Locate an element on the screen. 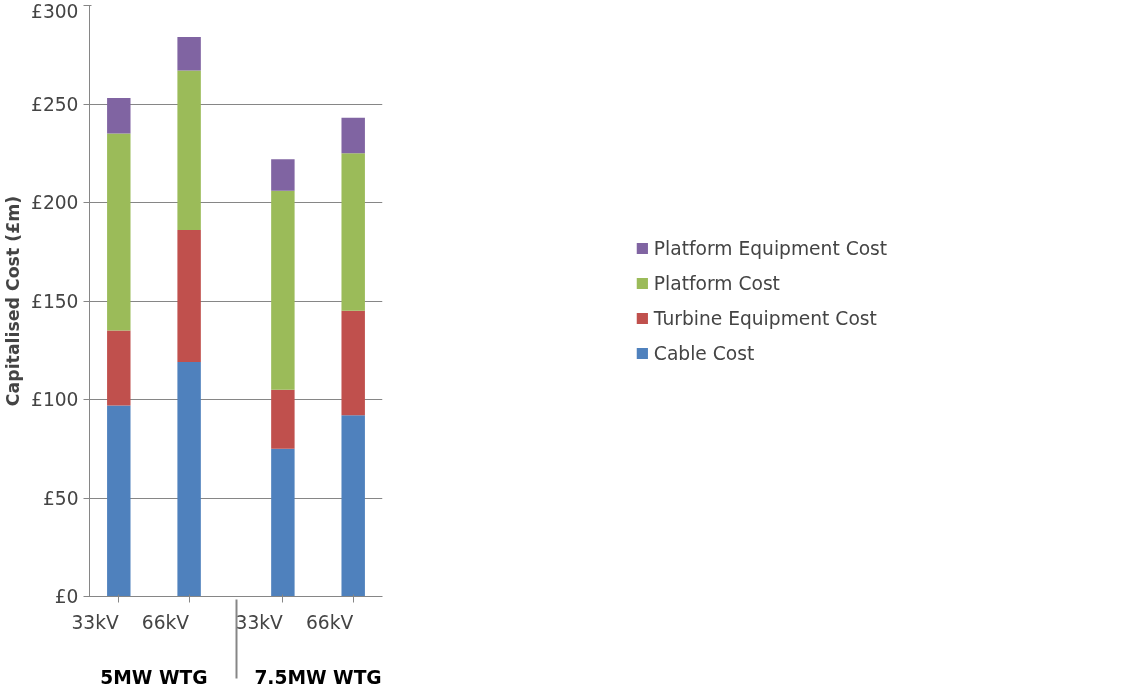 The height and width of the screenshot is (700, 1147). y-tick-label: £150 is located at coordinates (55, 301).